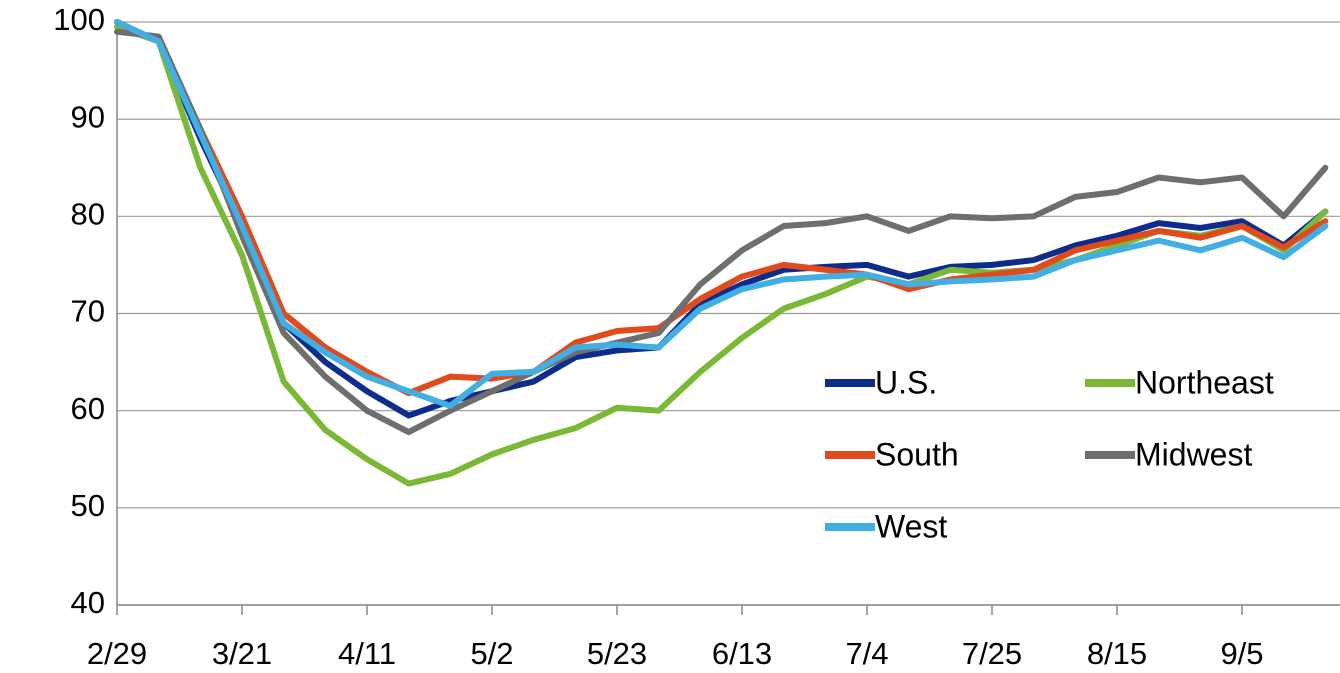  What do you see at coordinates (742, 653) in the screenshot?
I see `x-tick-label: 6/13` at bounding box center [742, 653].